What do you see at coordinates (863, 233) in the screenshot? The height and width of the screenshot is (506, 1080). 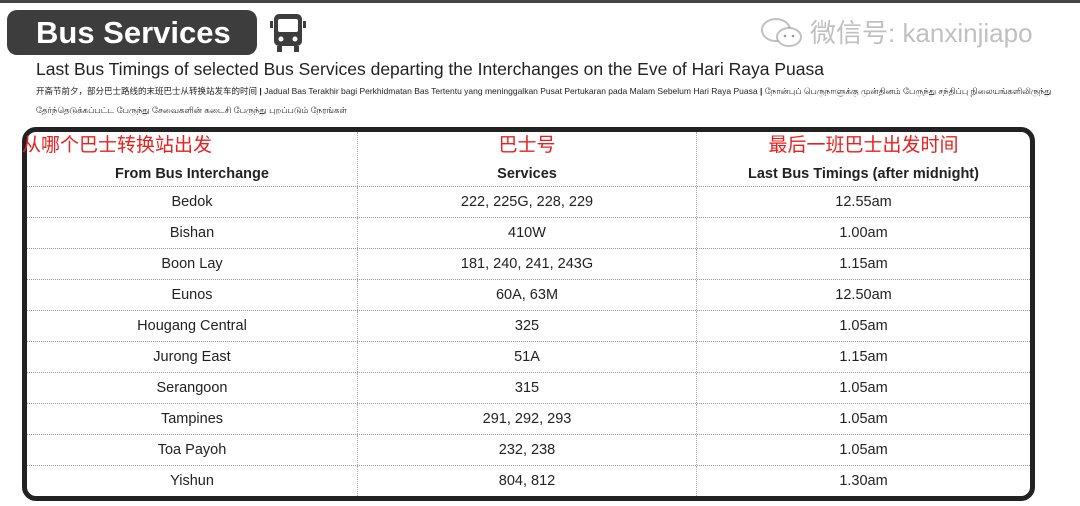 I see `cell-last-bus-time: 1.00am` at bounding box center [863, 233].